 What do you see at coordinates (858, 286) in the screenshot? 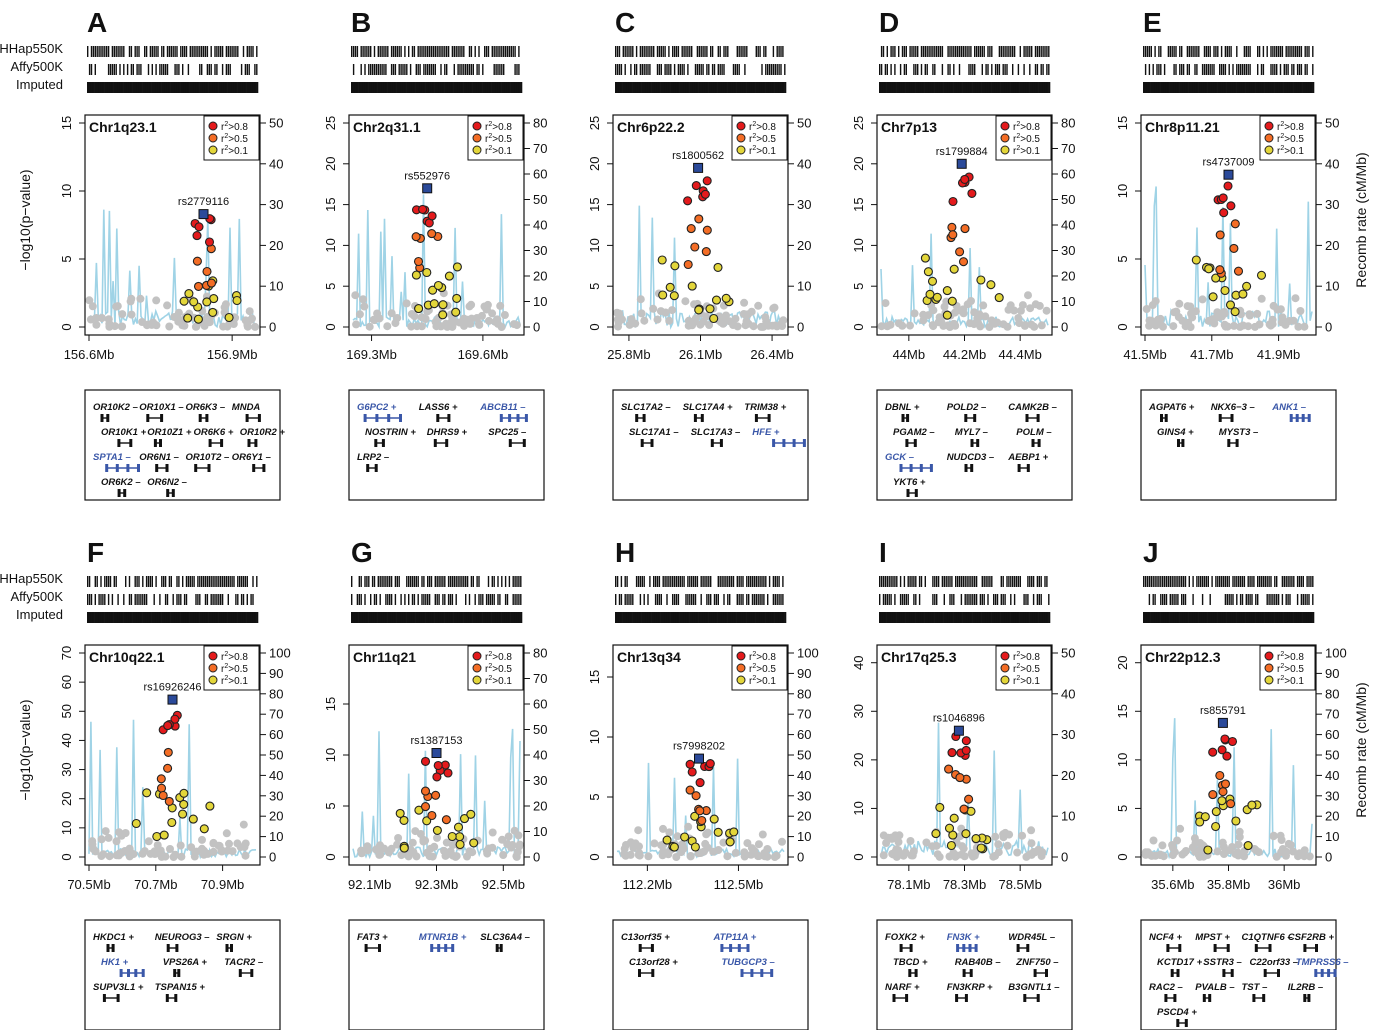
I see `y-tick-label: 5` at bounding box center [858, 286].